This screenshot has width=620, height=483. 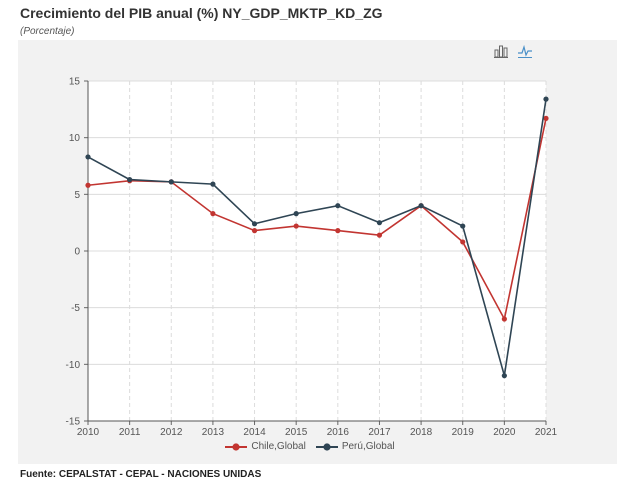 I want to click on chart-legend: Chile,Global Perú,Global, so click(x=310, y=446).